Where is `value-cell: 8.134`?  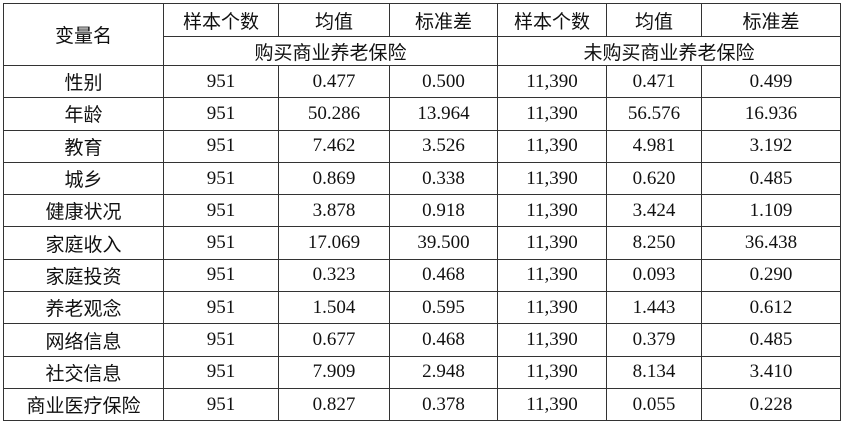 value-cell: 8.134 is located at coordinates (654, 372).